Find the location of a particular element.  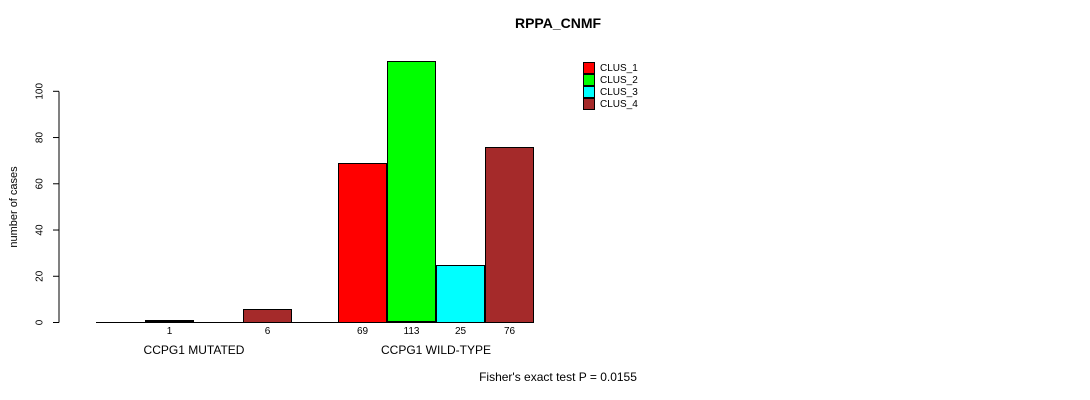

bar-count-label: 1 is located at coordinates (169, 331).